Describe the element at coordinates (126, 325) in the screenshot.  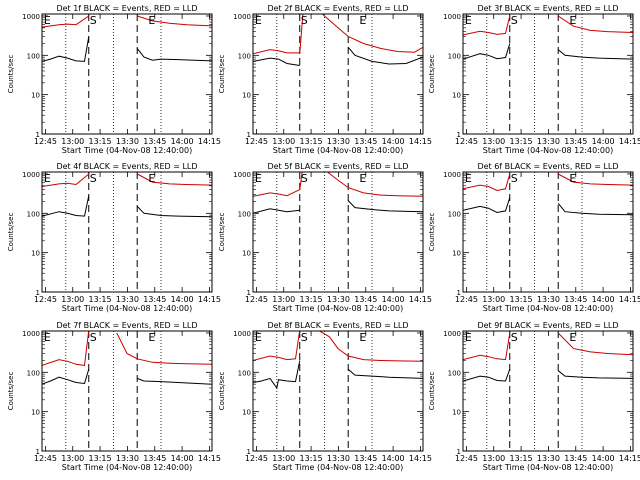
I see `panel-title: Det 7f BLACK = Events, RED = LLD` at that location.